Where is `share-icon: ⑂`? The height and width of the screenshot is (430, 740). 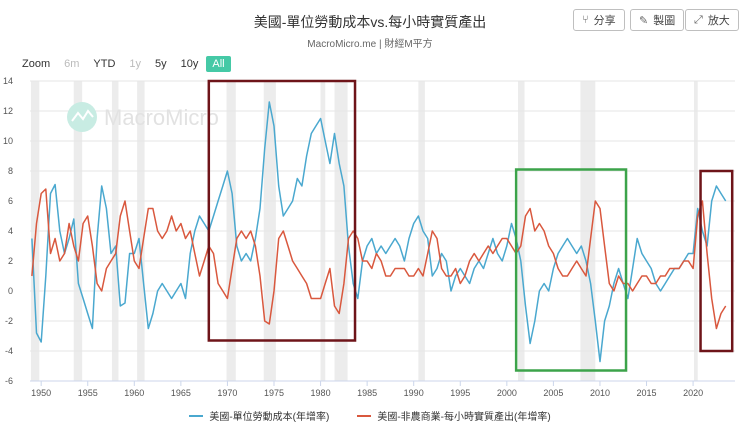 share-icon: ⑂ is located at coordinates (585, 20).